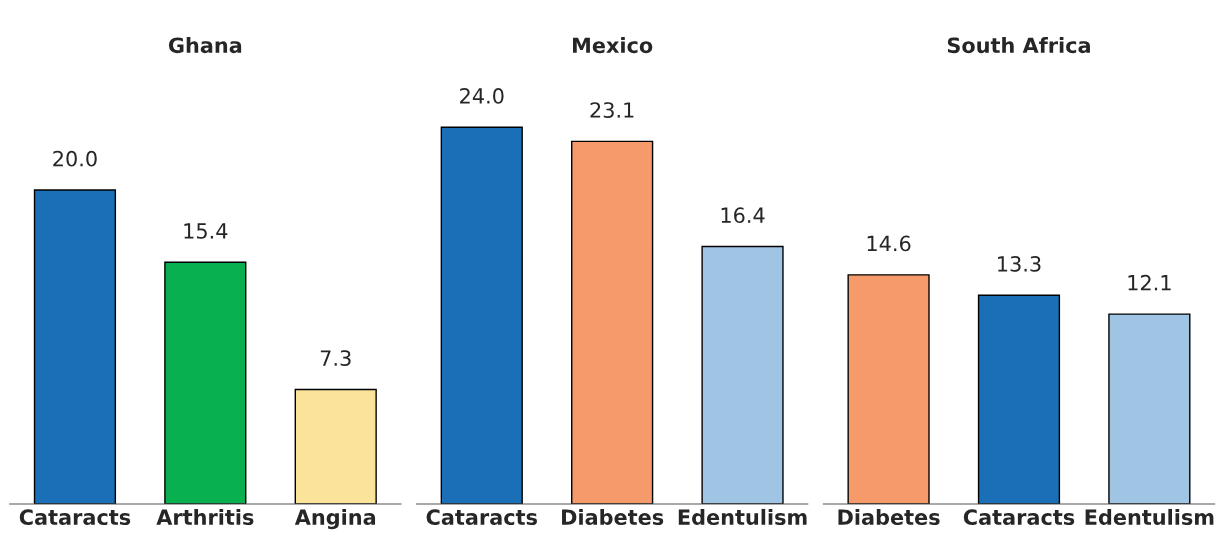  I want to click on data-label: 16.4, so click(743, 215).